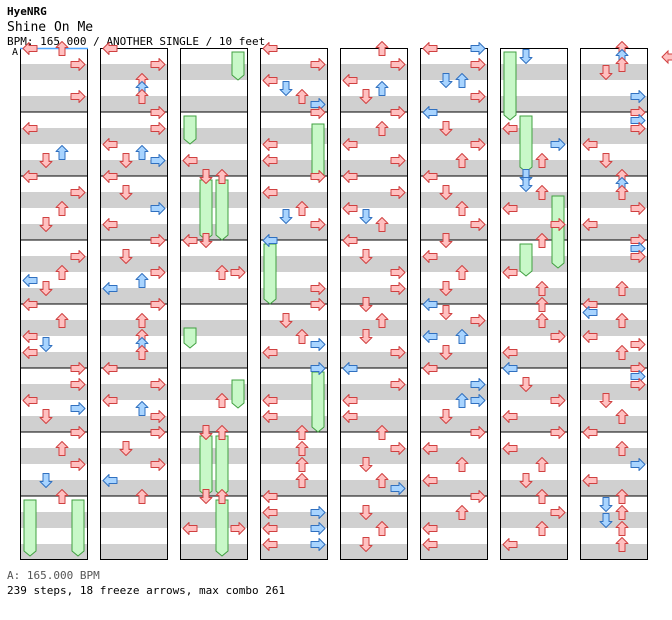 This screenshot has height=620, width=672. Describe the element at coordinates (50, 27) in the screenshot. I see `song-title: Shine On Me` at that location.